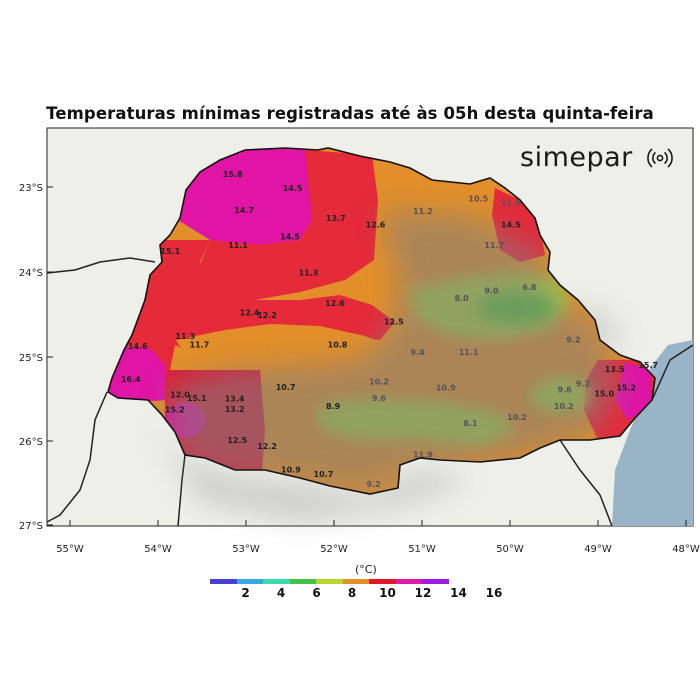 The width and height of the screenshot is (700, 700). I want to click on colorbar-unit: (°C), so click(366, 569).